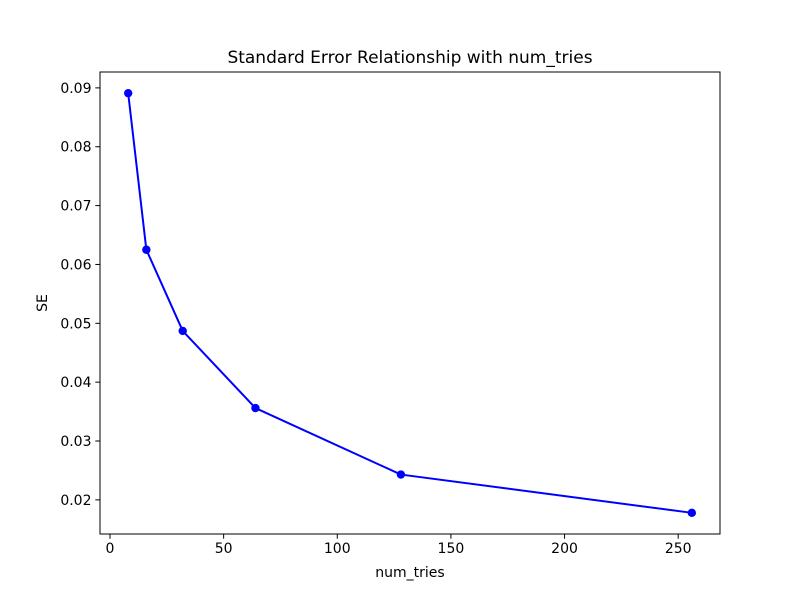 This screenshot has width=800, height=600. I want to click on y-tick-label: 0.09, so click(75, 89).